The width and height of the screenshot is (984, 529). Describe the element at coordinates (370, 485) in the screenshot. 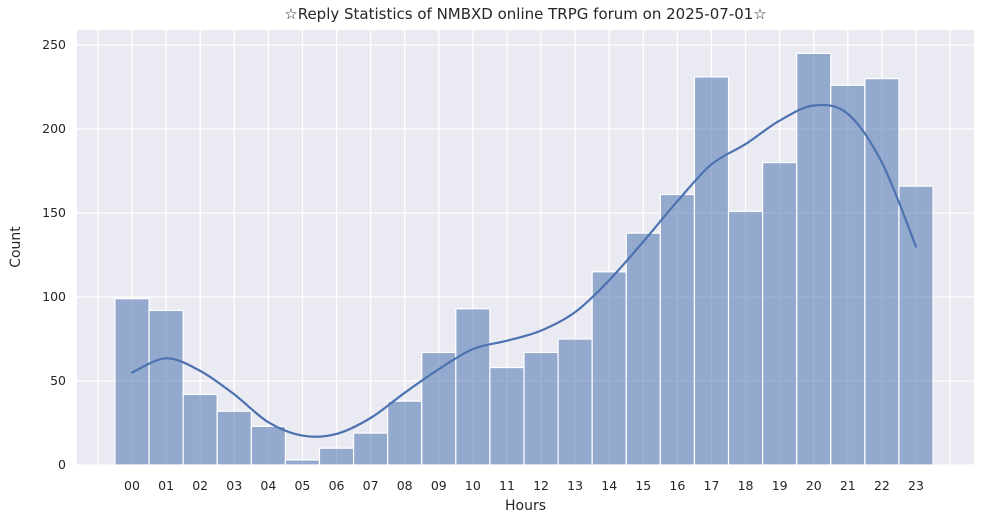

I see `x-tick-label: 07` at that location.